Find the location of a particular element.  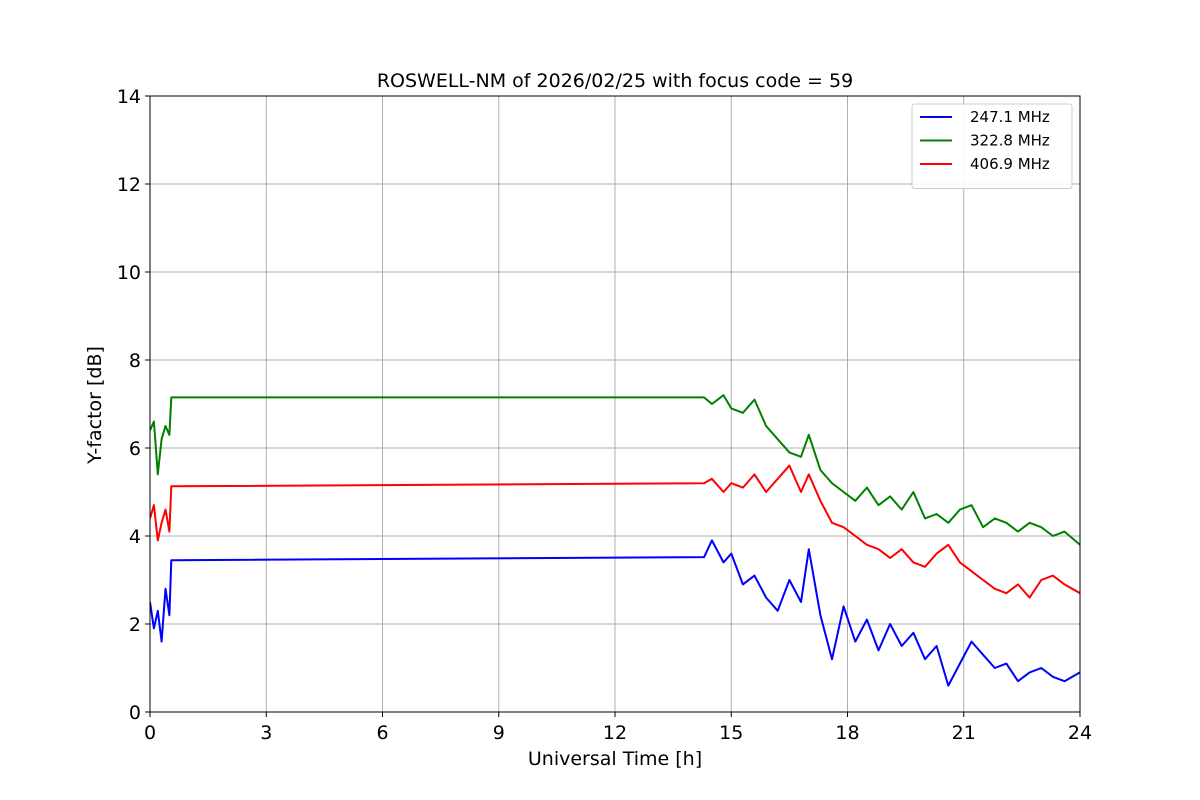

y-tick-label: 14 is located at coordinates (129, 97).